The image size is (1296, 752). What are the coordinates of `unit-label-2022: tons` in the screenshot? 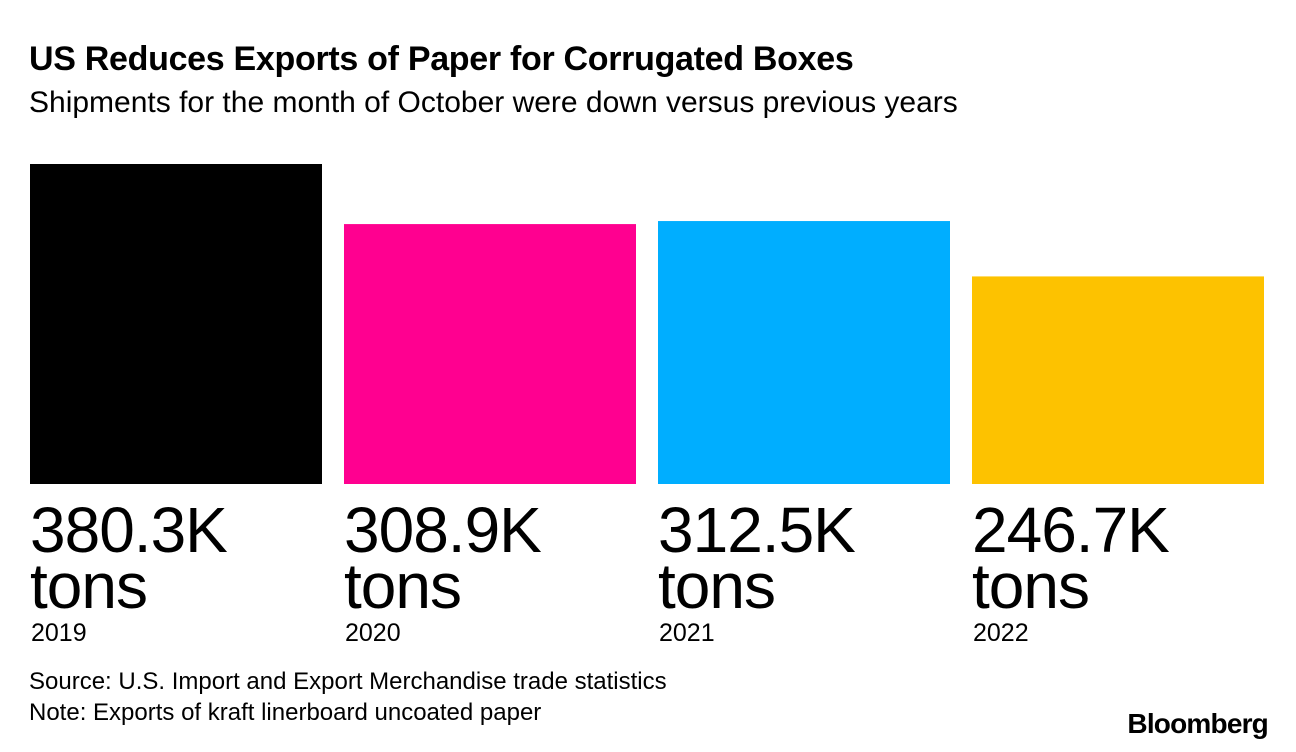 It's located at (1031, 586).